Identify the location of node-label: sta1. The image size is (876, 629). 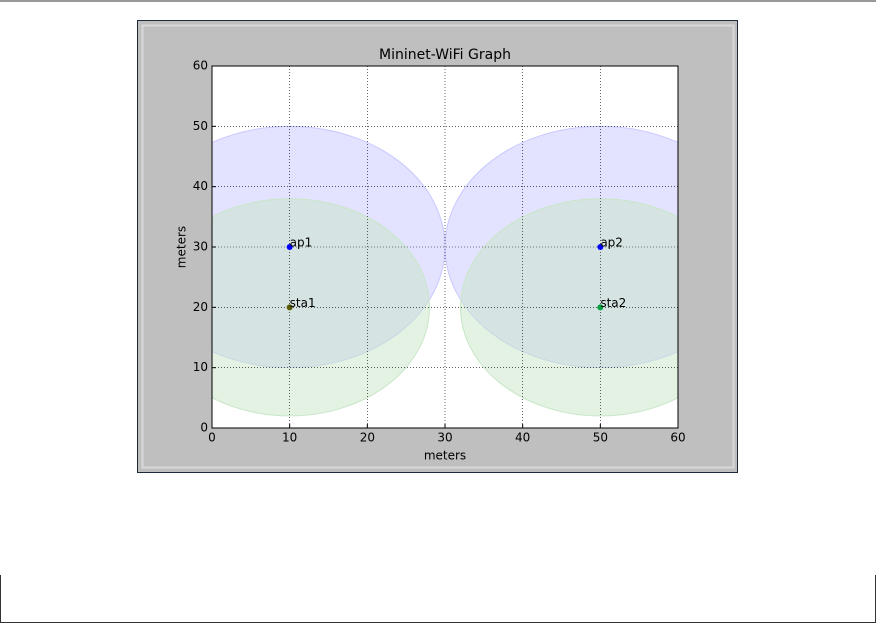
(303, 303).